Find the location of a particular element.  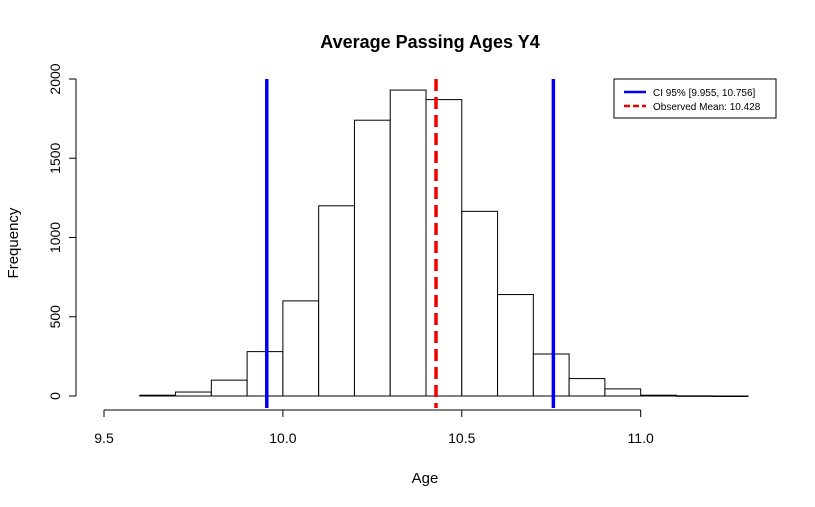

x-axis-label: Age is located at coordinates (425, 478).